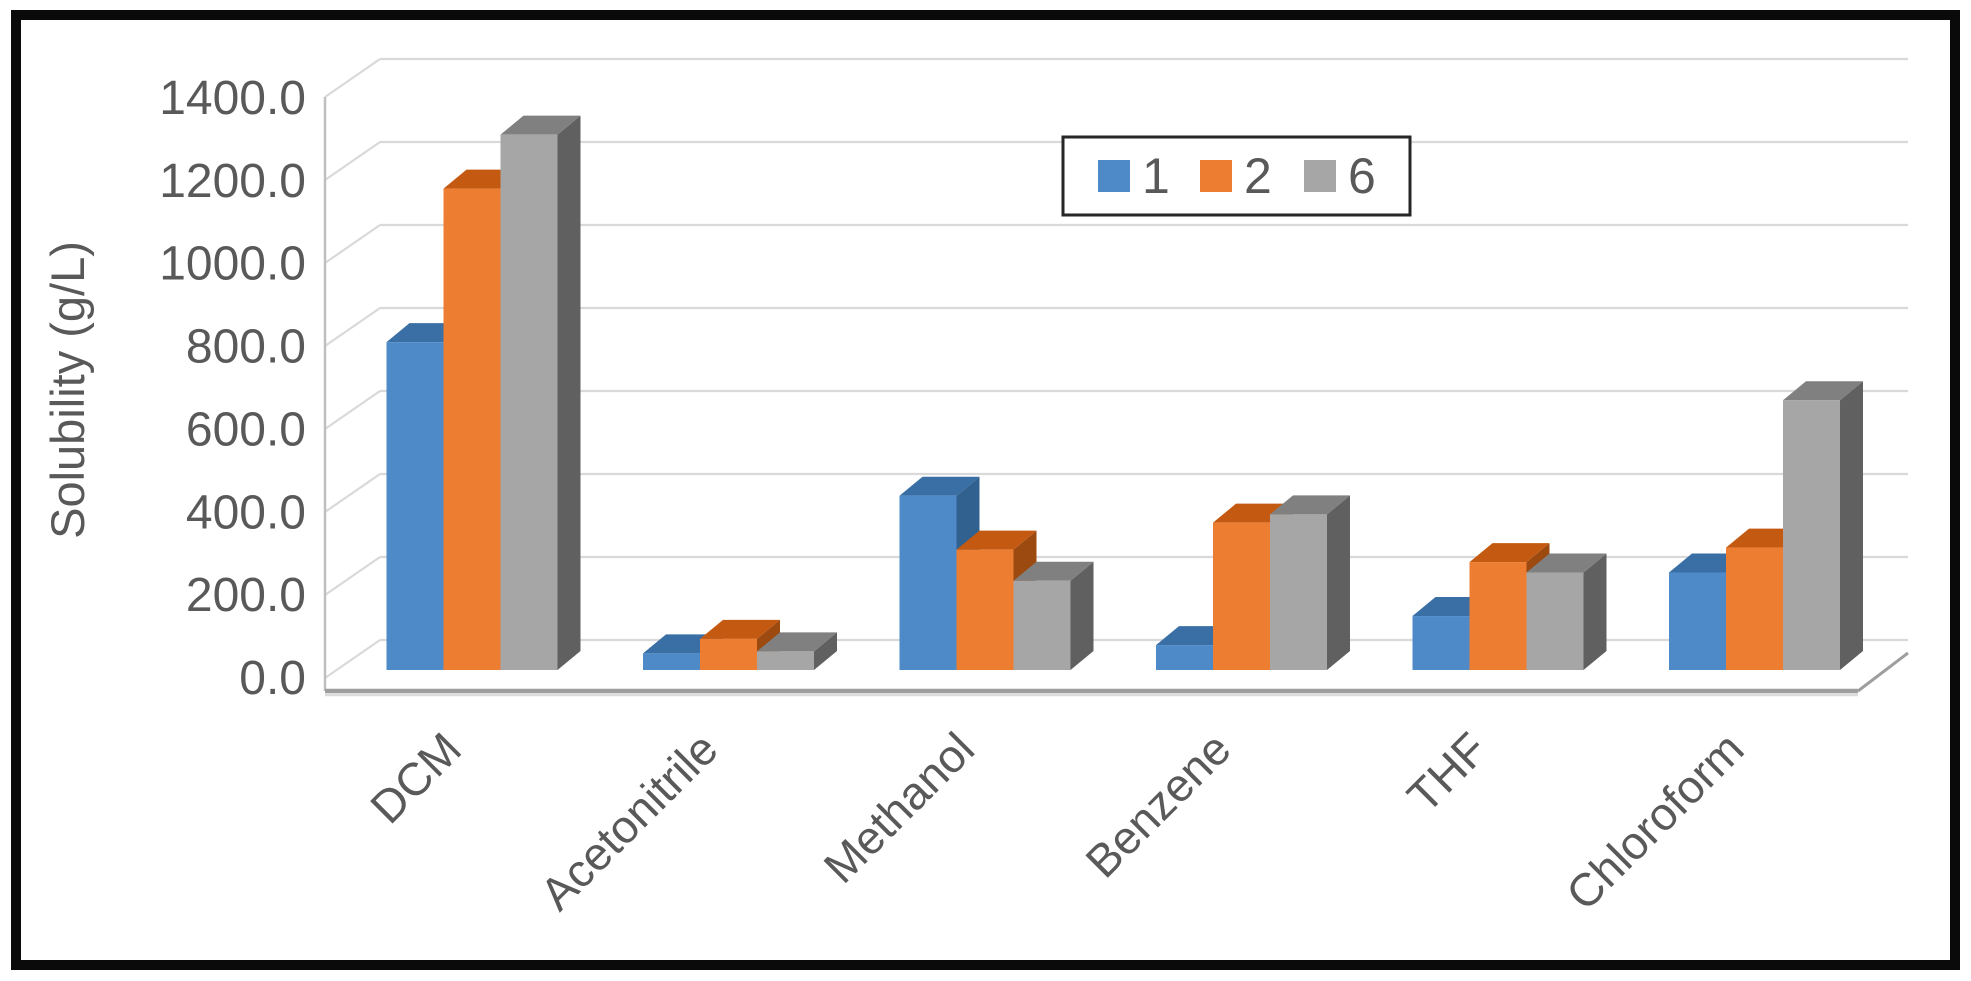 This screenshot has height=981, width=1971. Describe the element at coordinates (232, 181) in the screenshot. I see `y-tick-label: 1200.0` at that location.